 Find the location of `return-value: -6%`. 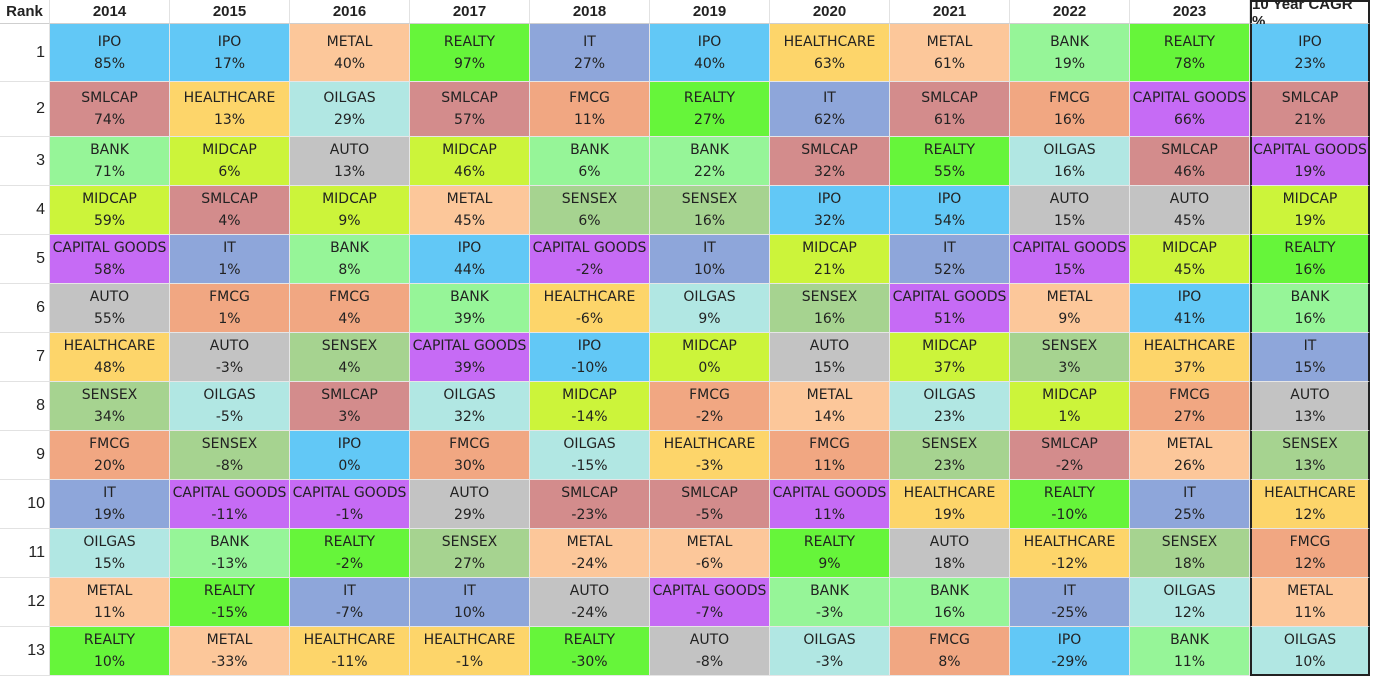

return-value: -6% is located at coordinates (709, 564).